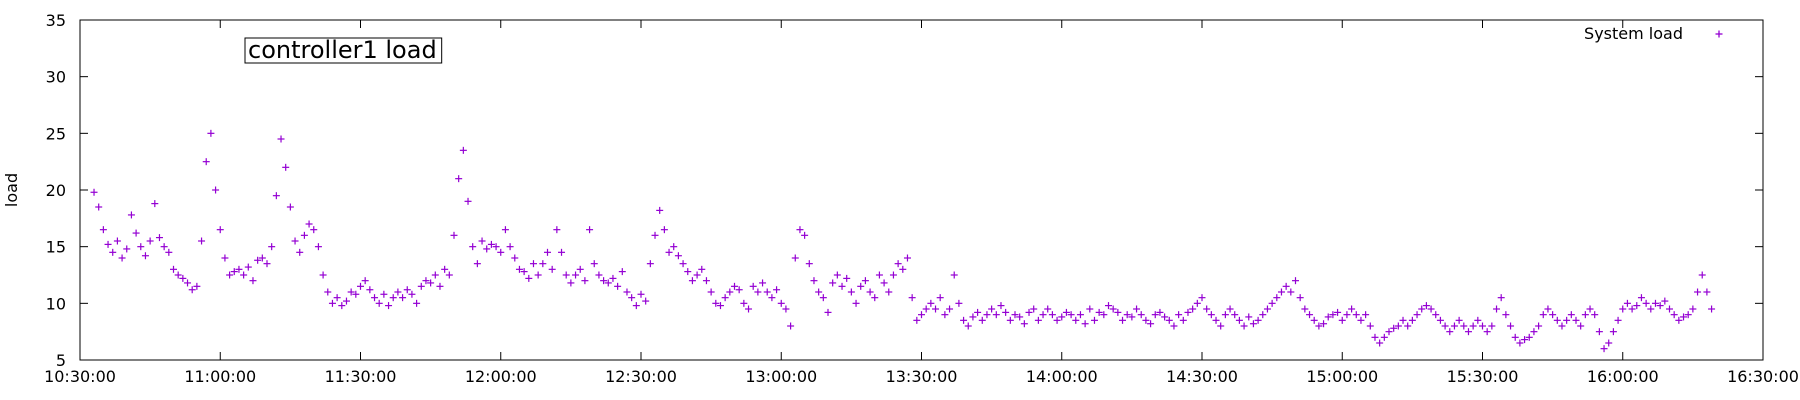 Image resolution: width=1800 pixels, height=400 pixels. Describe the element at coordinates (1342, 376) in the screenshot. I see `x-tick-label: 15:00:00` at that location.